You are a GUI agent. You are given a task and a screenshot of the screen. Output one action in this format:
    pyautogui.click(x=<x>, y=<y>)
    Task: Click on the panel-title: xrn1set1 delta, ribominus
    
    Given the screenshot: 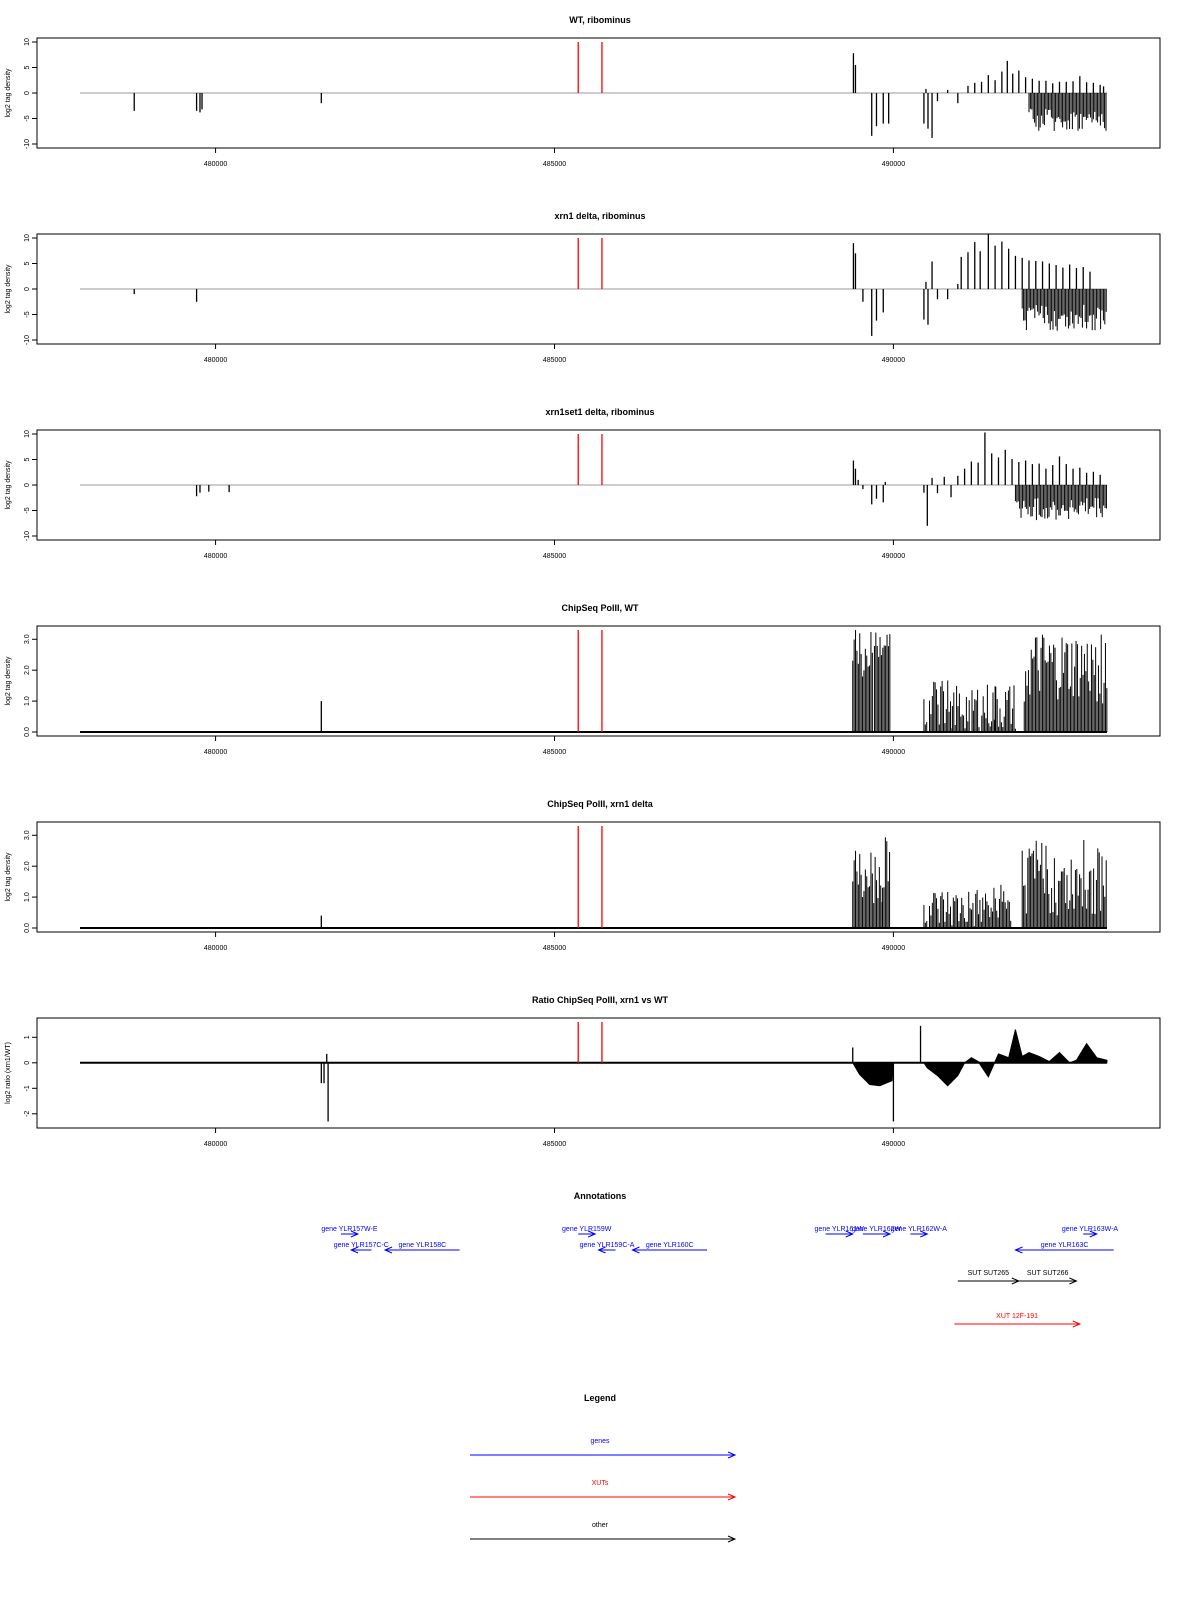 What is the action you would take?
    pyautogui.click(x=599, y=412)
    